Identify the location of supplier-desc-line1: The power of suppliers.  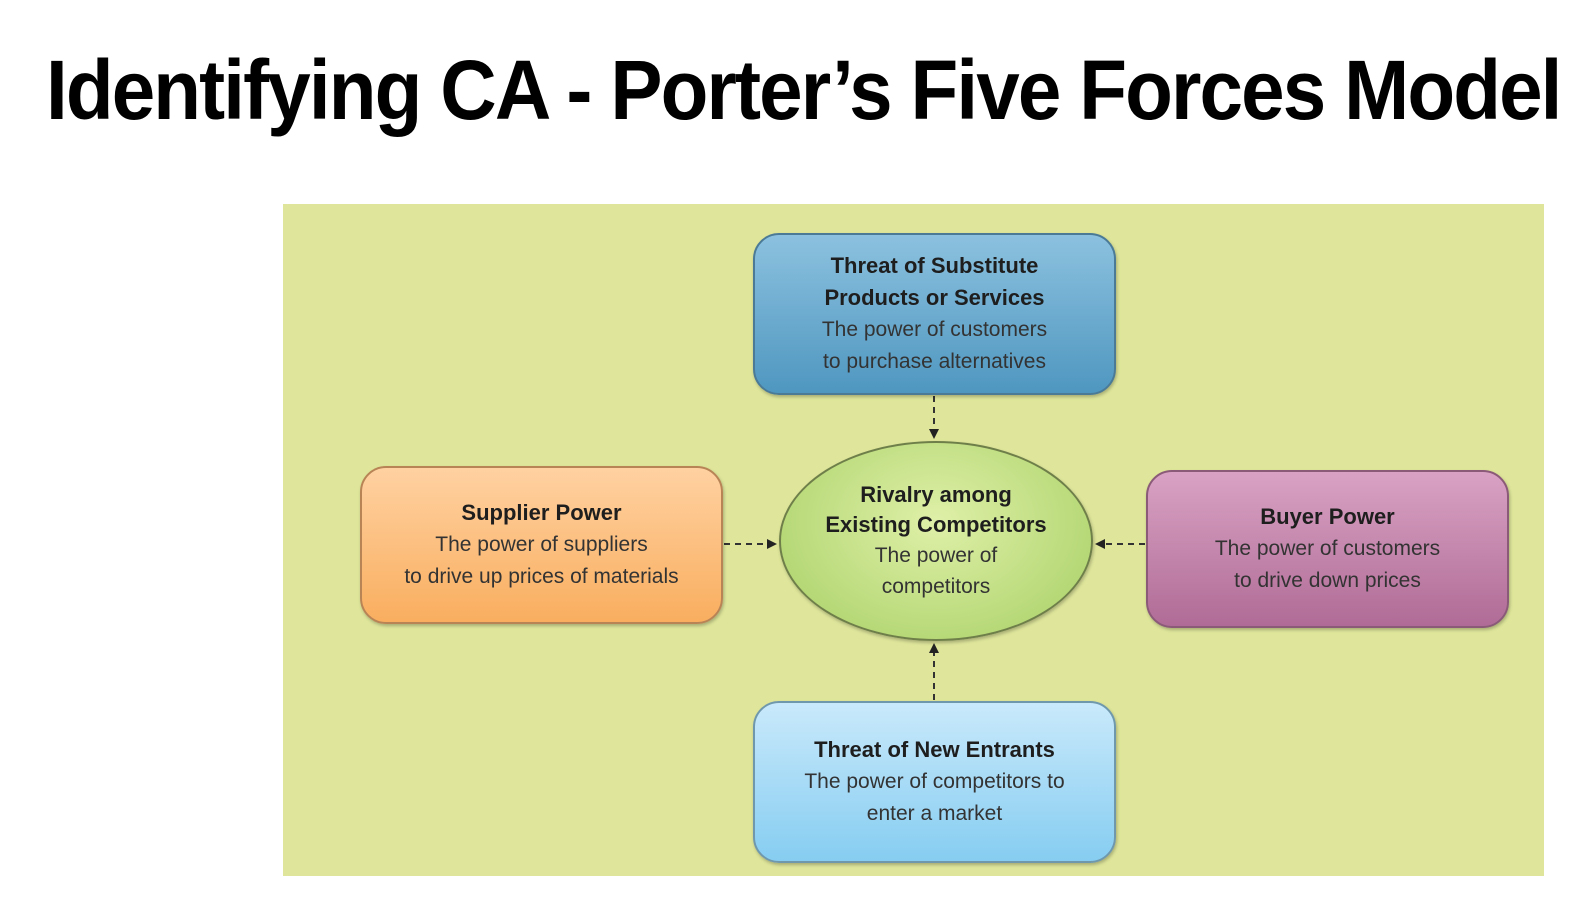
(541, 544).